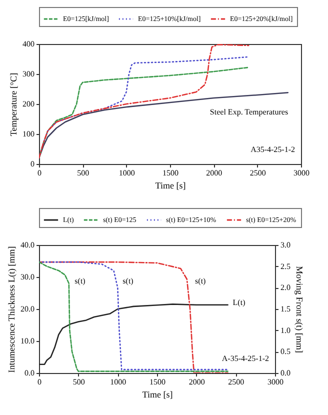  I want to click on y-axis-title: Intumescence Thickness L(t) [mm], so click(11, 309).